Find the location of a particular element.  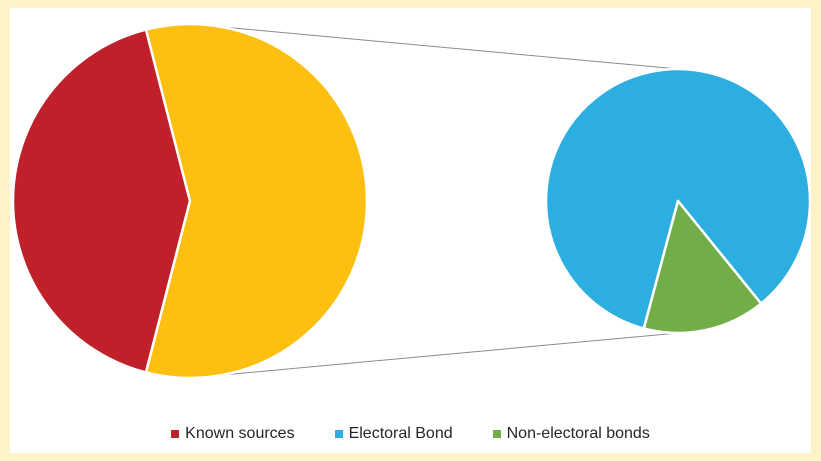

legend-label: Known sources is located at coordinates (240, 433).